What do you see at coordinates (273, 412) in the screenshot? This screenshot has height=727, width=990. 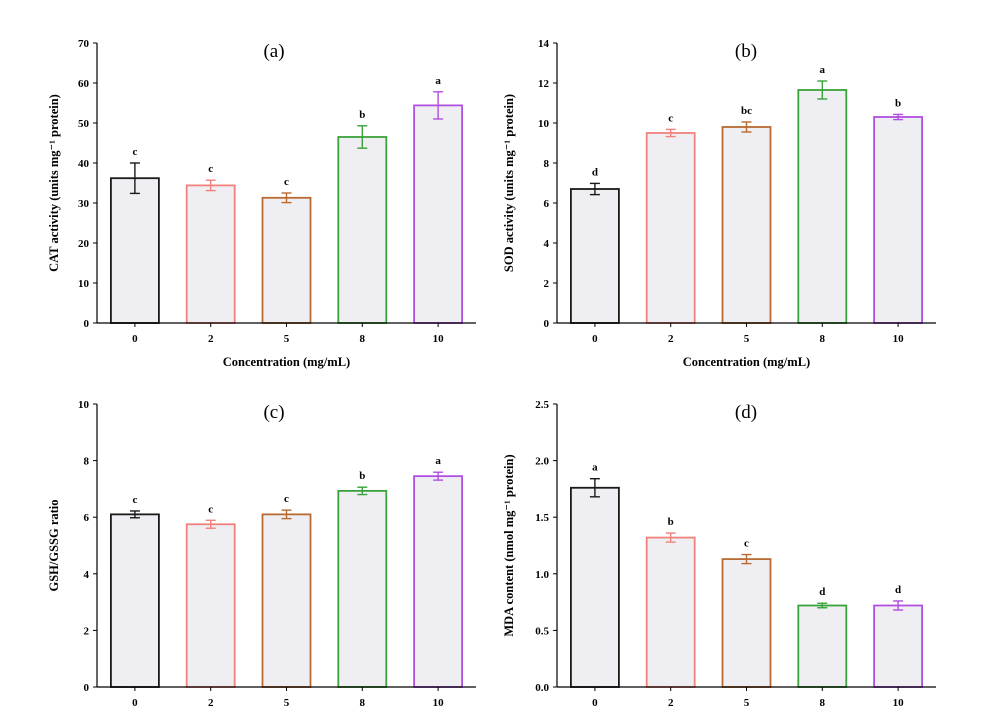 I see `panel-title: (c)` at bounding box center [273, 412].